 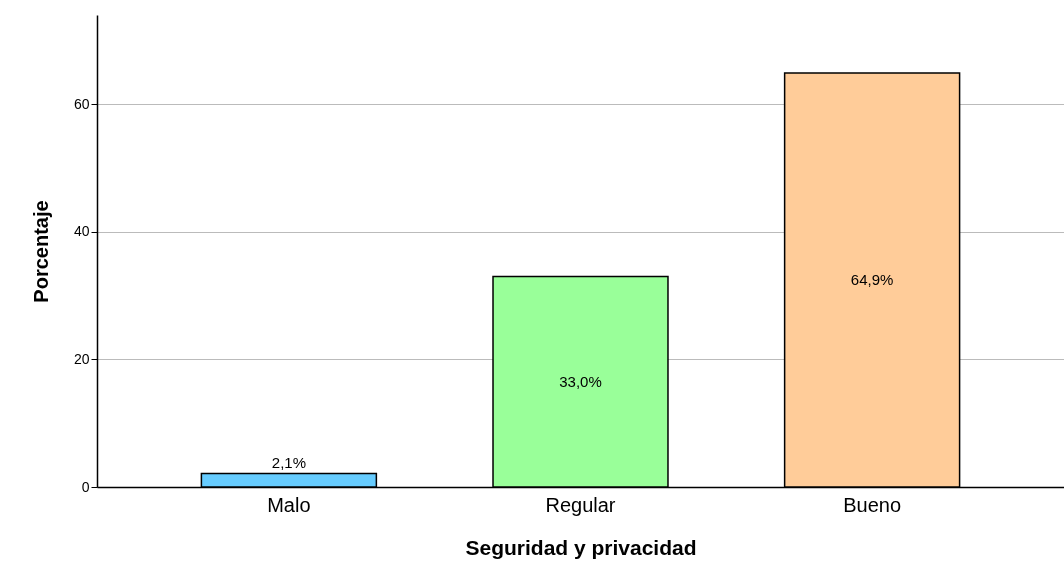 What do you see at coordinates (81, 103) in the screenshot?
I see `y-tick-label: 60` at bounding box center [81, 103].